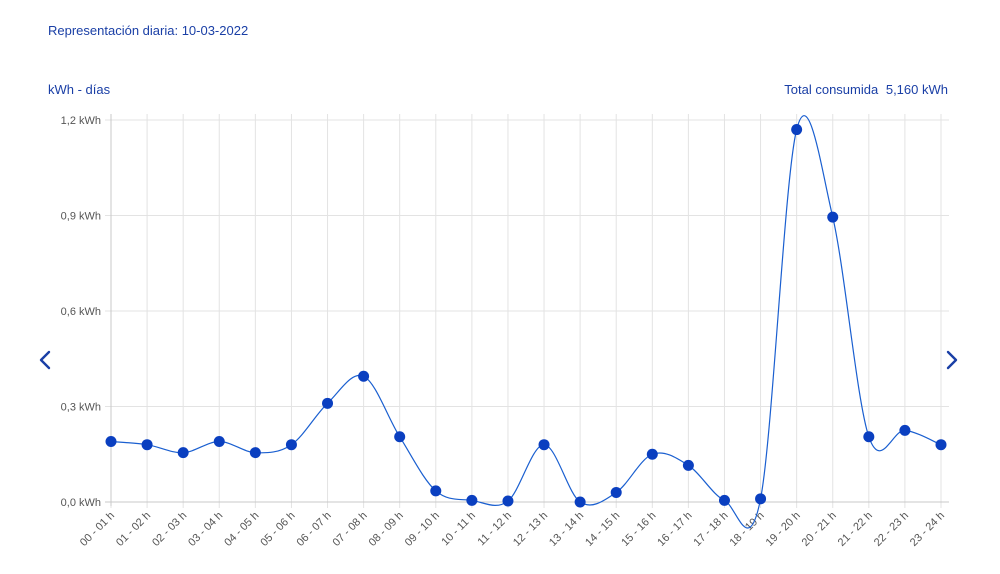  I want to click on chart-subtitle: Representación diaria: 10-03-2022, so click(148, 30).